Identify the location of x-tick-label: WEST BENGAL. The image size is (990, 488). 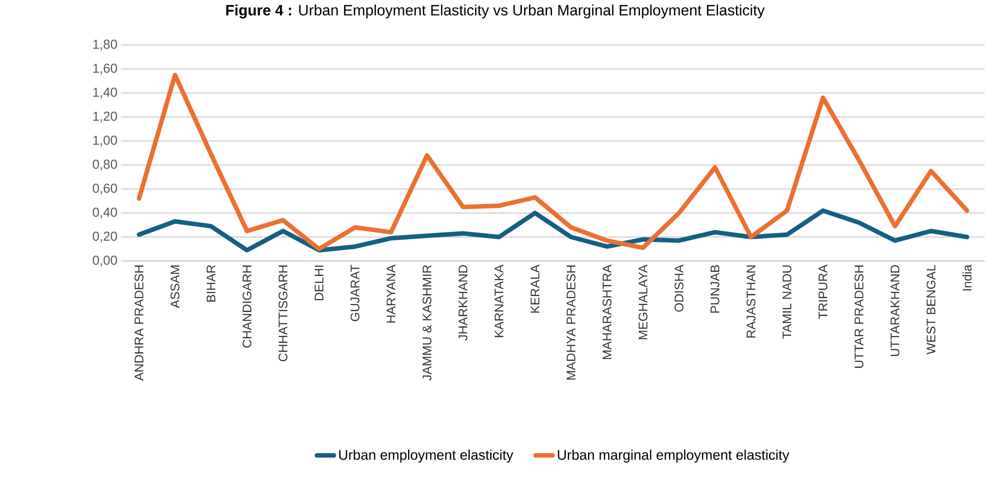
(931, 309).